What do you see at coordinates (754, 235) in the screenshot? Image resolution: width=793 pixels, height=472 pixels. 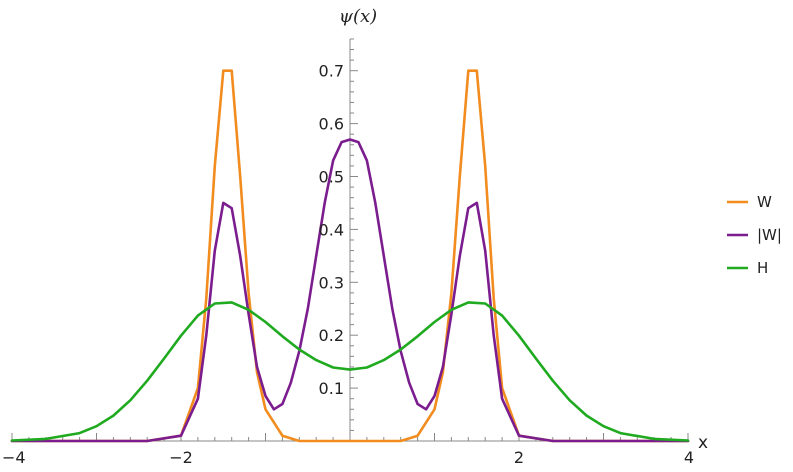 I see `legend: W |W| H` at bounding box center [754, 235].